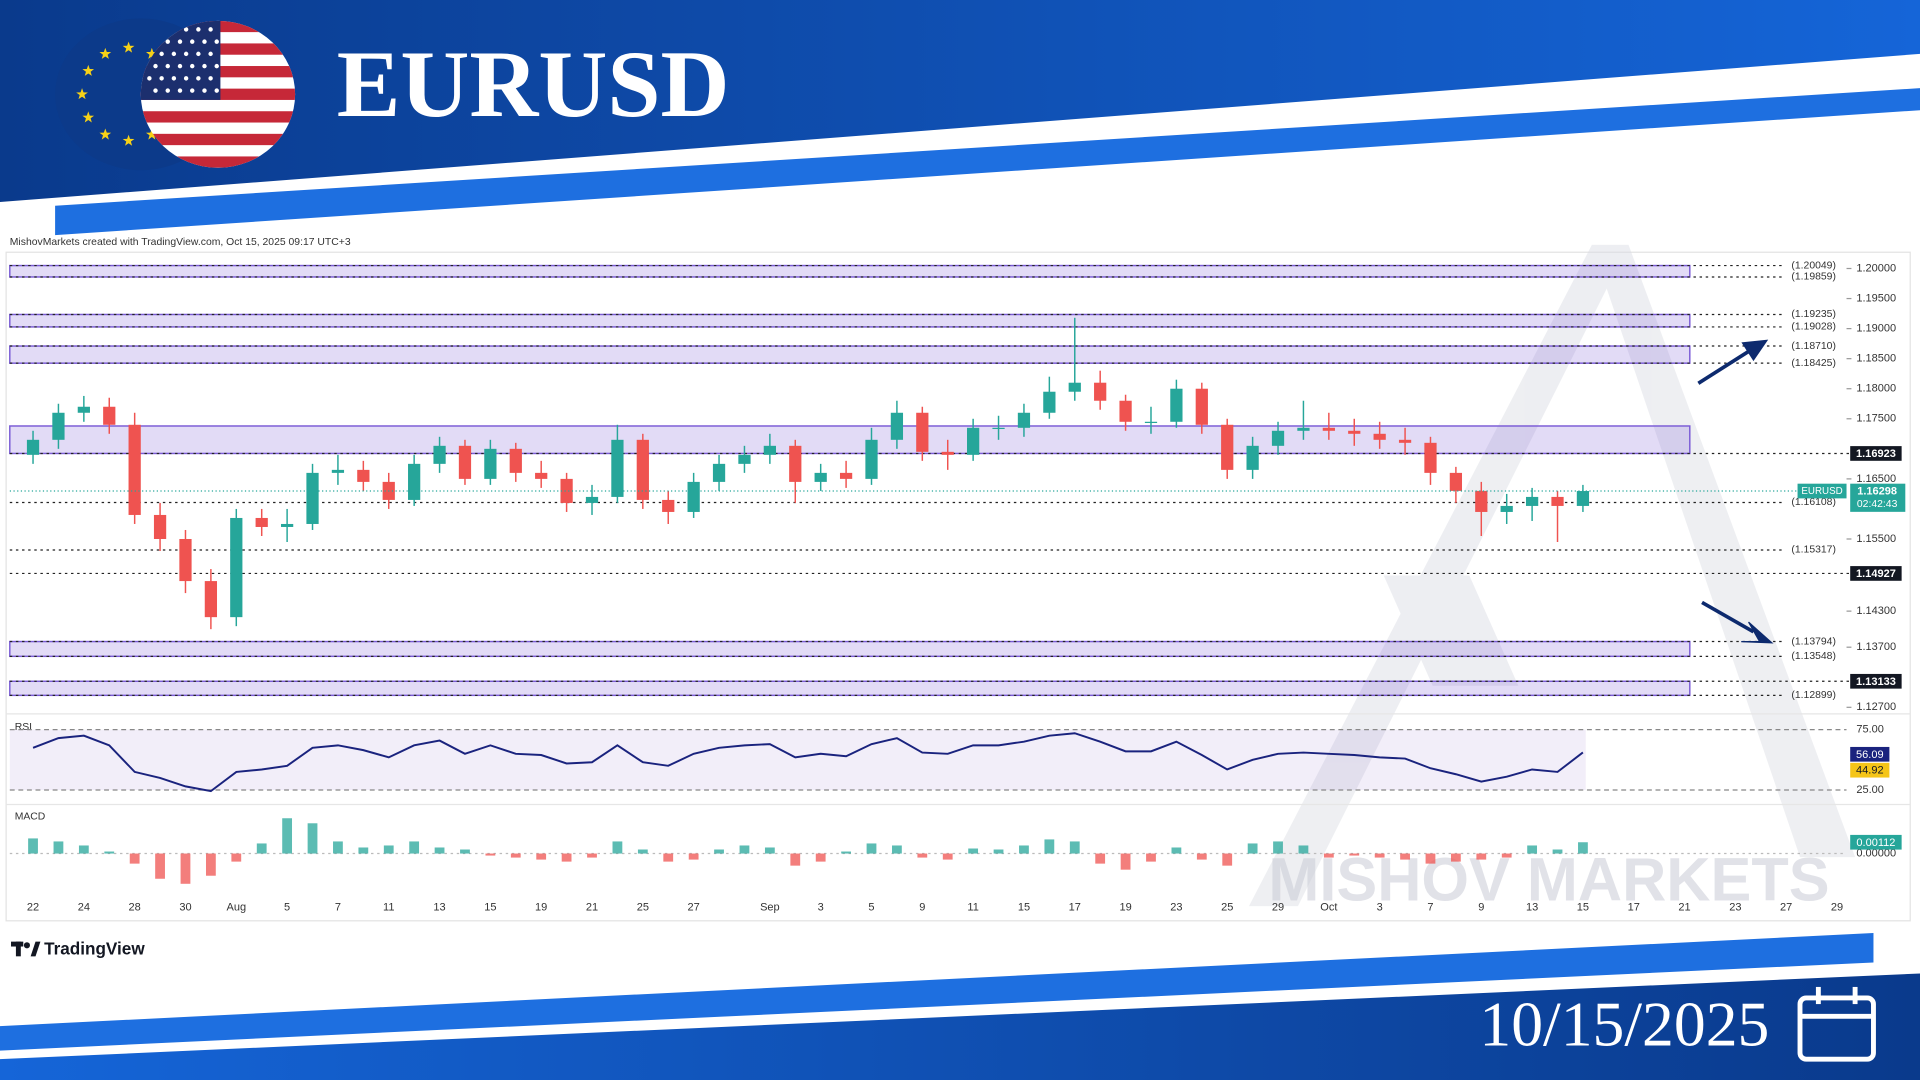 The height and width of the screenshot is (1080, 1920). Describe the element at coordinates (218, 139) in the screenshot. I see `us-stripe` at that location.